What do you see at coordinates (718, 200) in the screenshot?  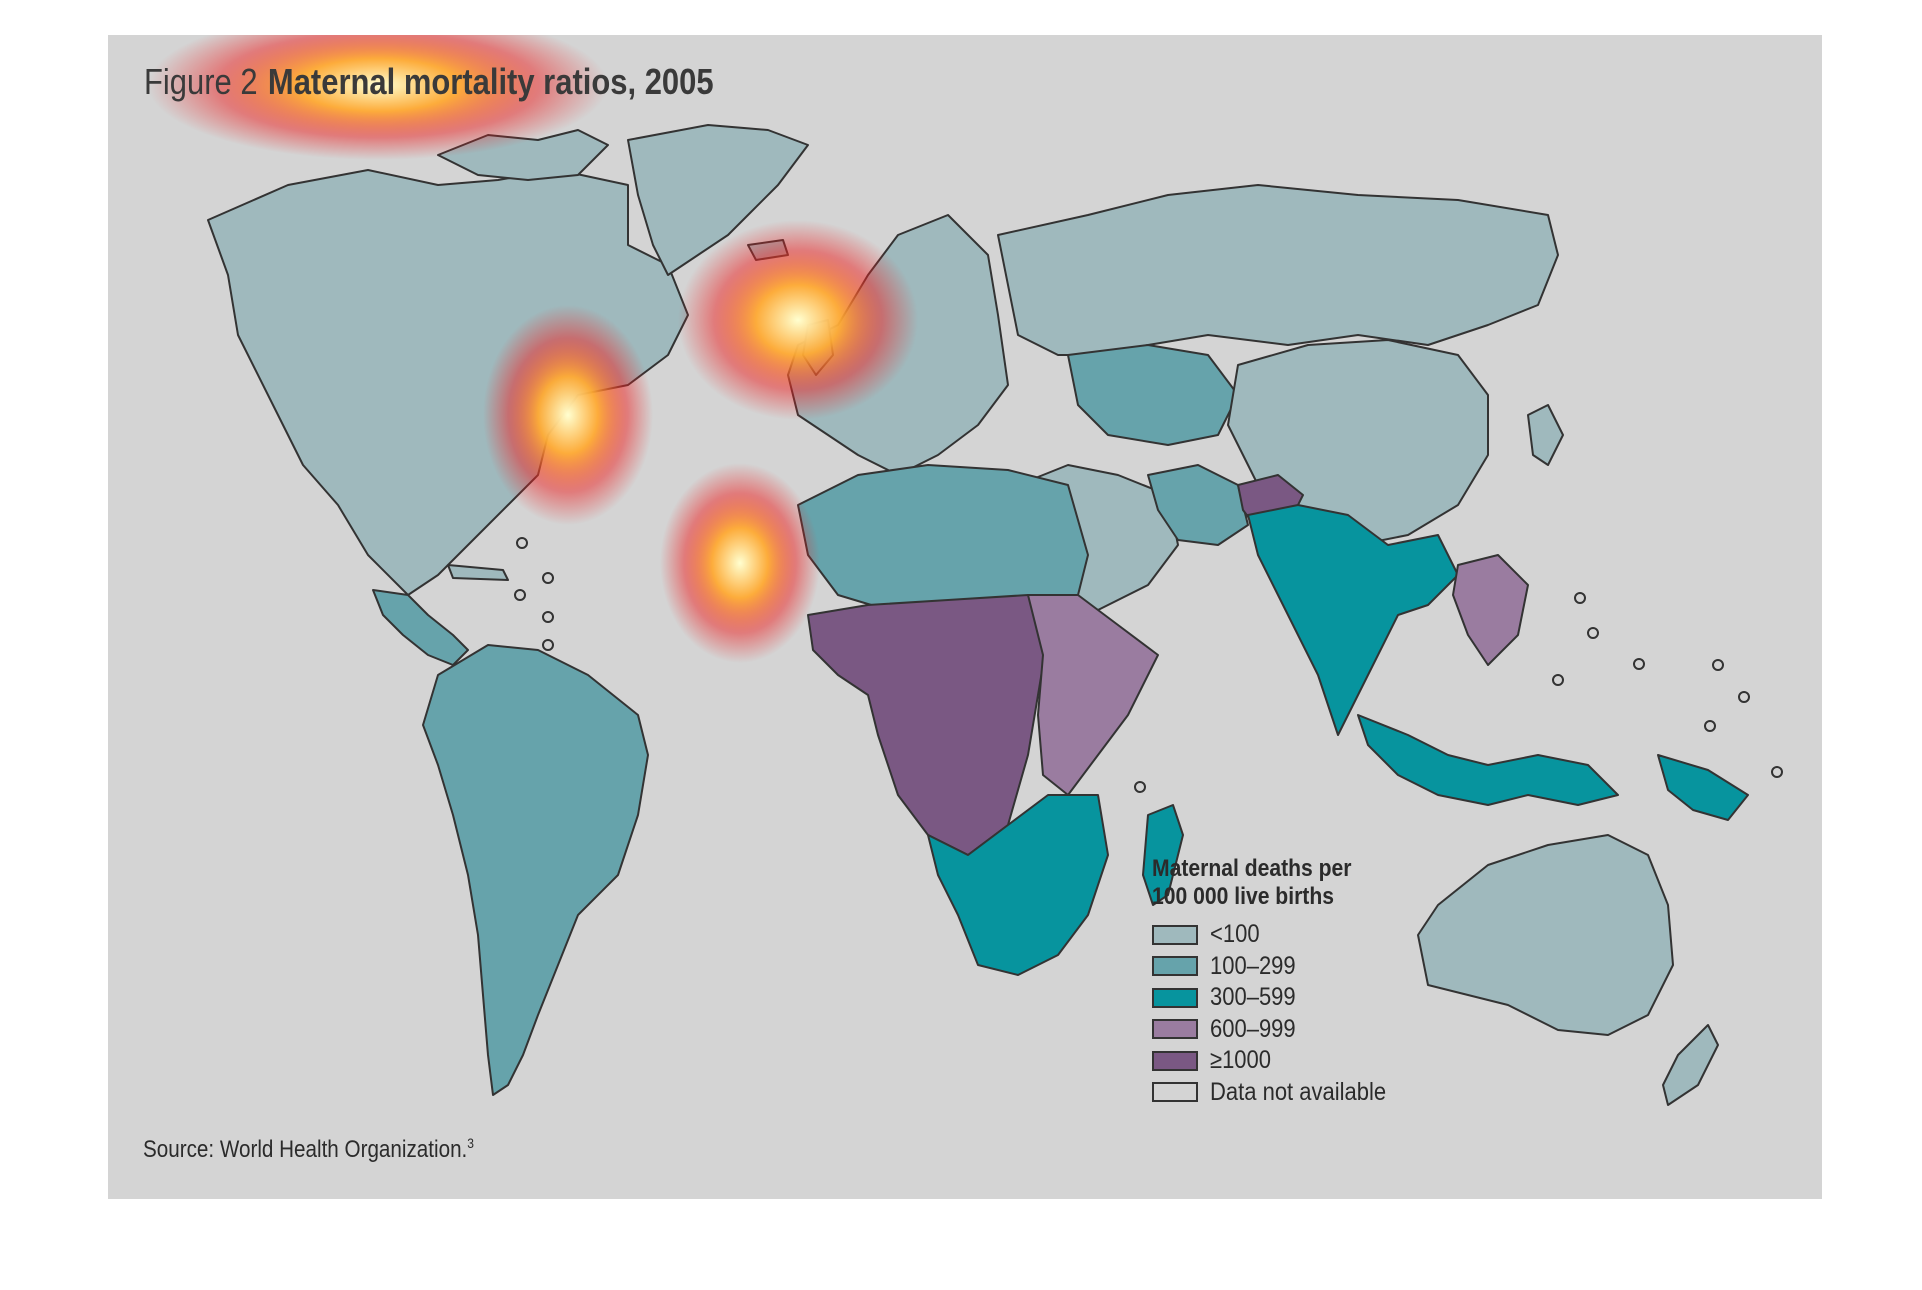 I see `region-greenland` at bounding box center [718, 200].